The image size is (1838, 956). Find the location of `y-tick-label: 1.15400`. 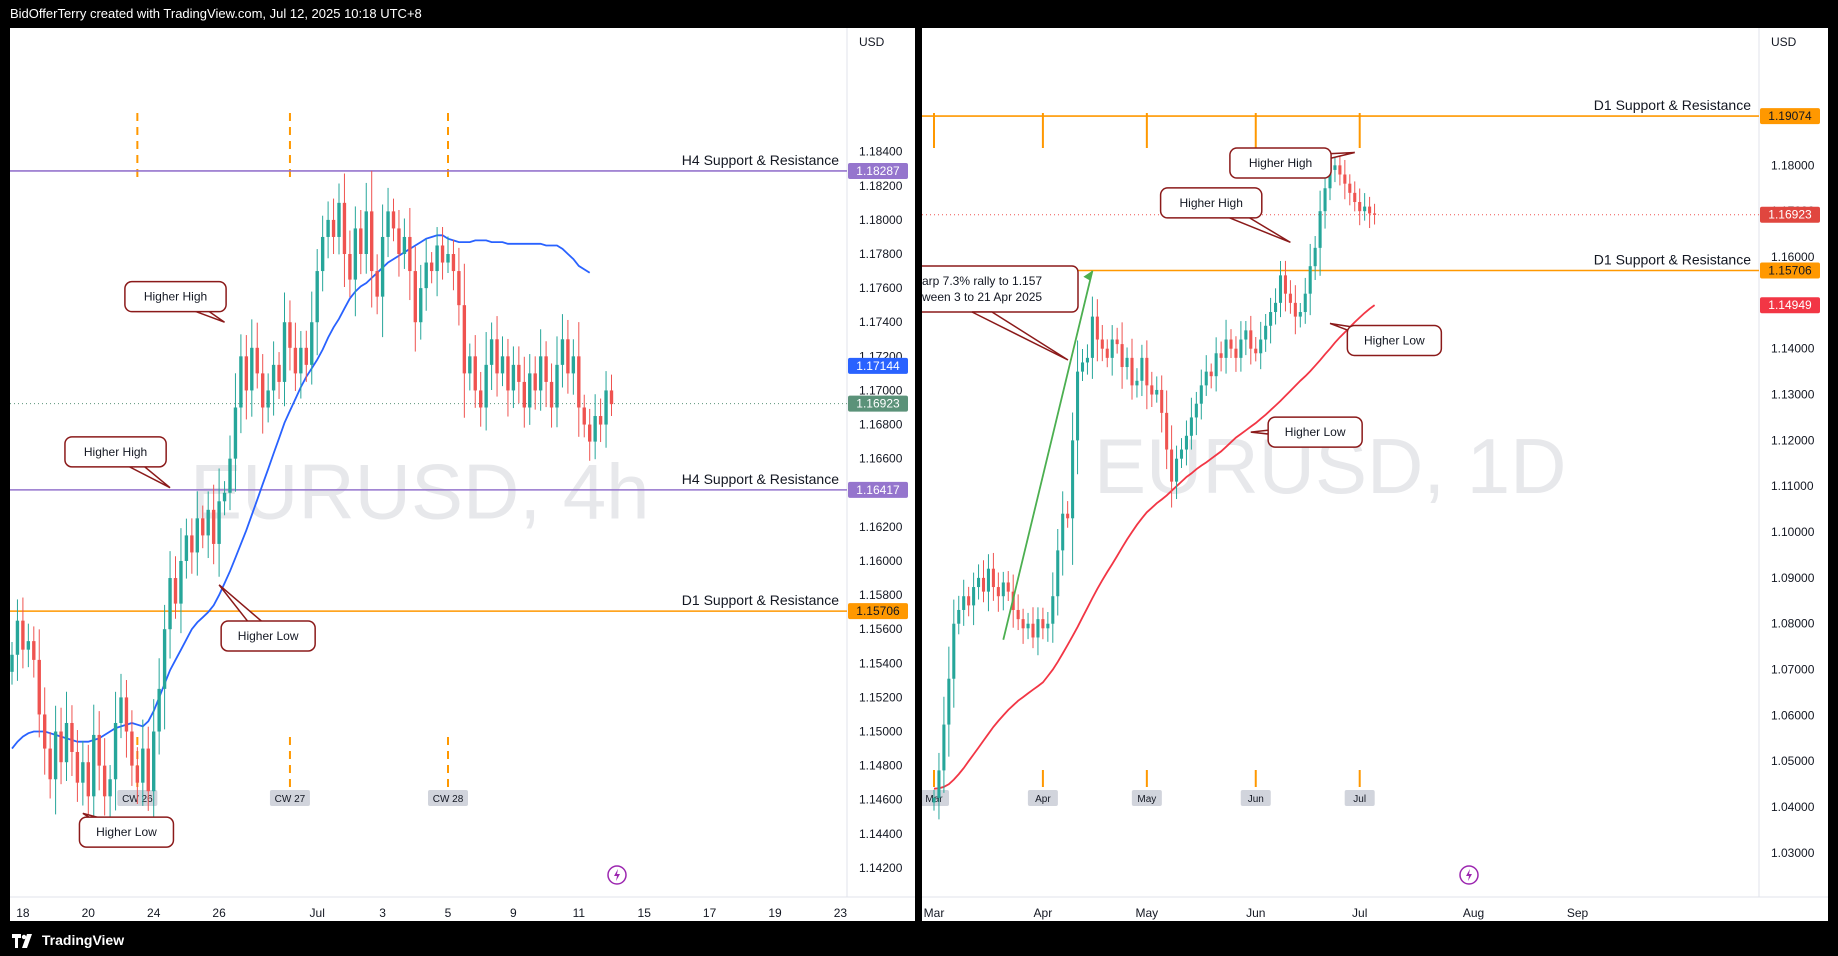

y-tick-label: 1.15400 is located at coordinates (881, 663).